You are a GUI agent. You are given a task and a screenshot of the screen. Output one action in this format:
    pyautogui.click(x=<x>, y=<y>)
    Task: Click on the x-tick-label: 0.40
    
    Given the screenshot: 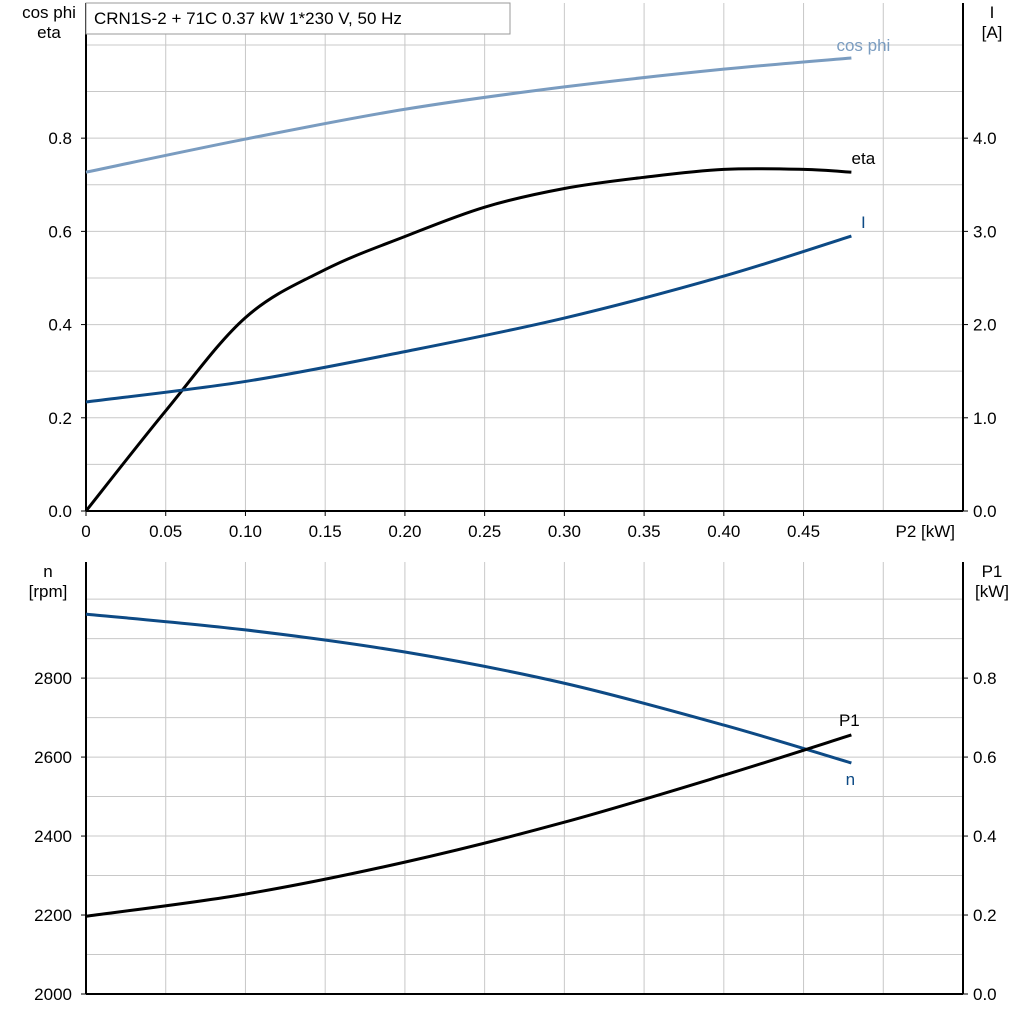 What is the action you would take?
    pyautogui.click(x=723, y=531)
    